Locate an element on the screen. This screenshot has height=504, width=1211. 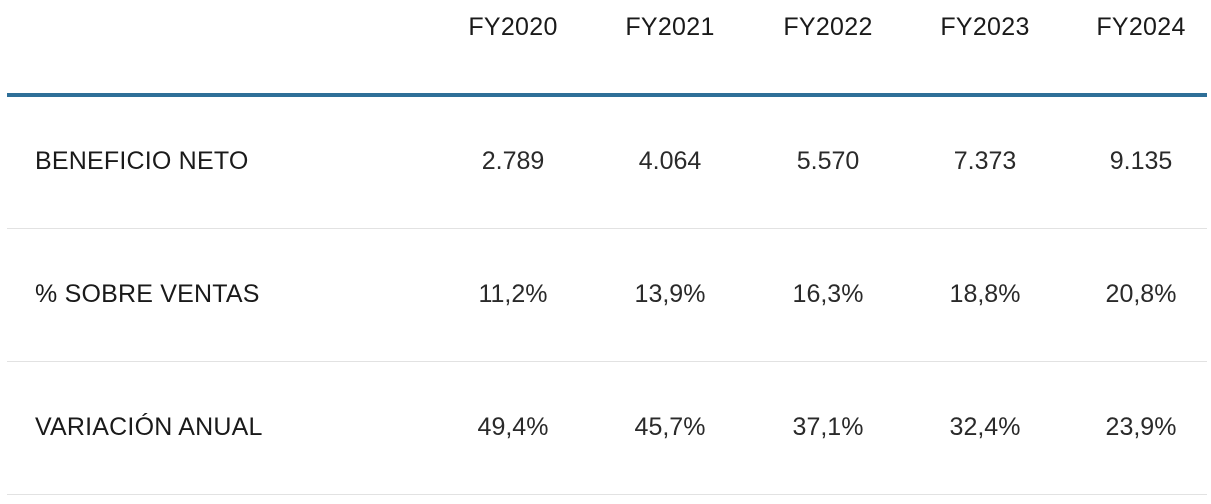
table-cell: 9.135 is located at coordinates (1141, 161).